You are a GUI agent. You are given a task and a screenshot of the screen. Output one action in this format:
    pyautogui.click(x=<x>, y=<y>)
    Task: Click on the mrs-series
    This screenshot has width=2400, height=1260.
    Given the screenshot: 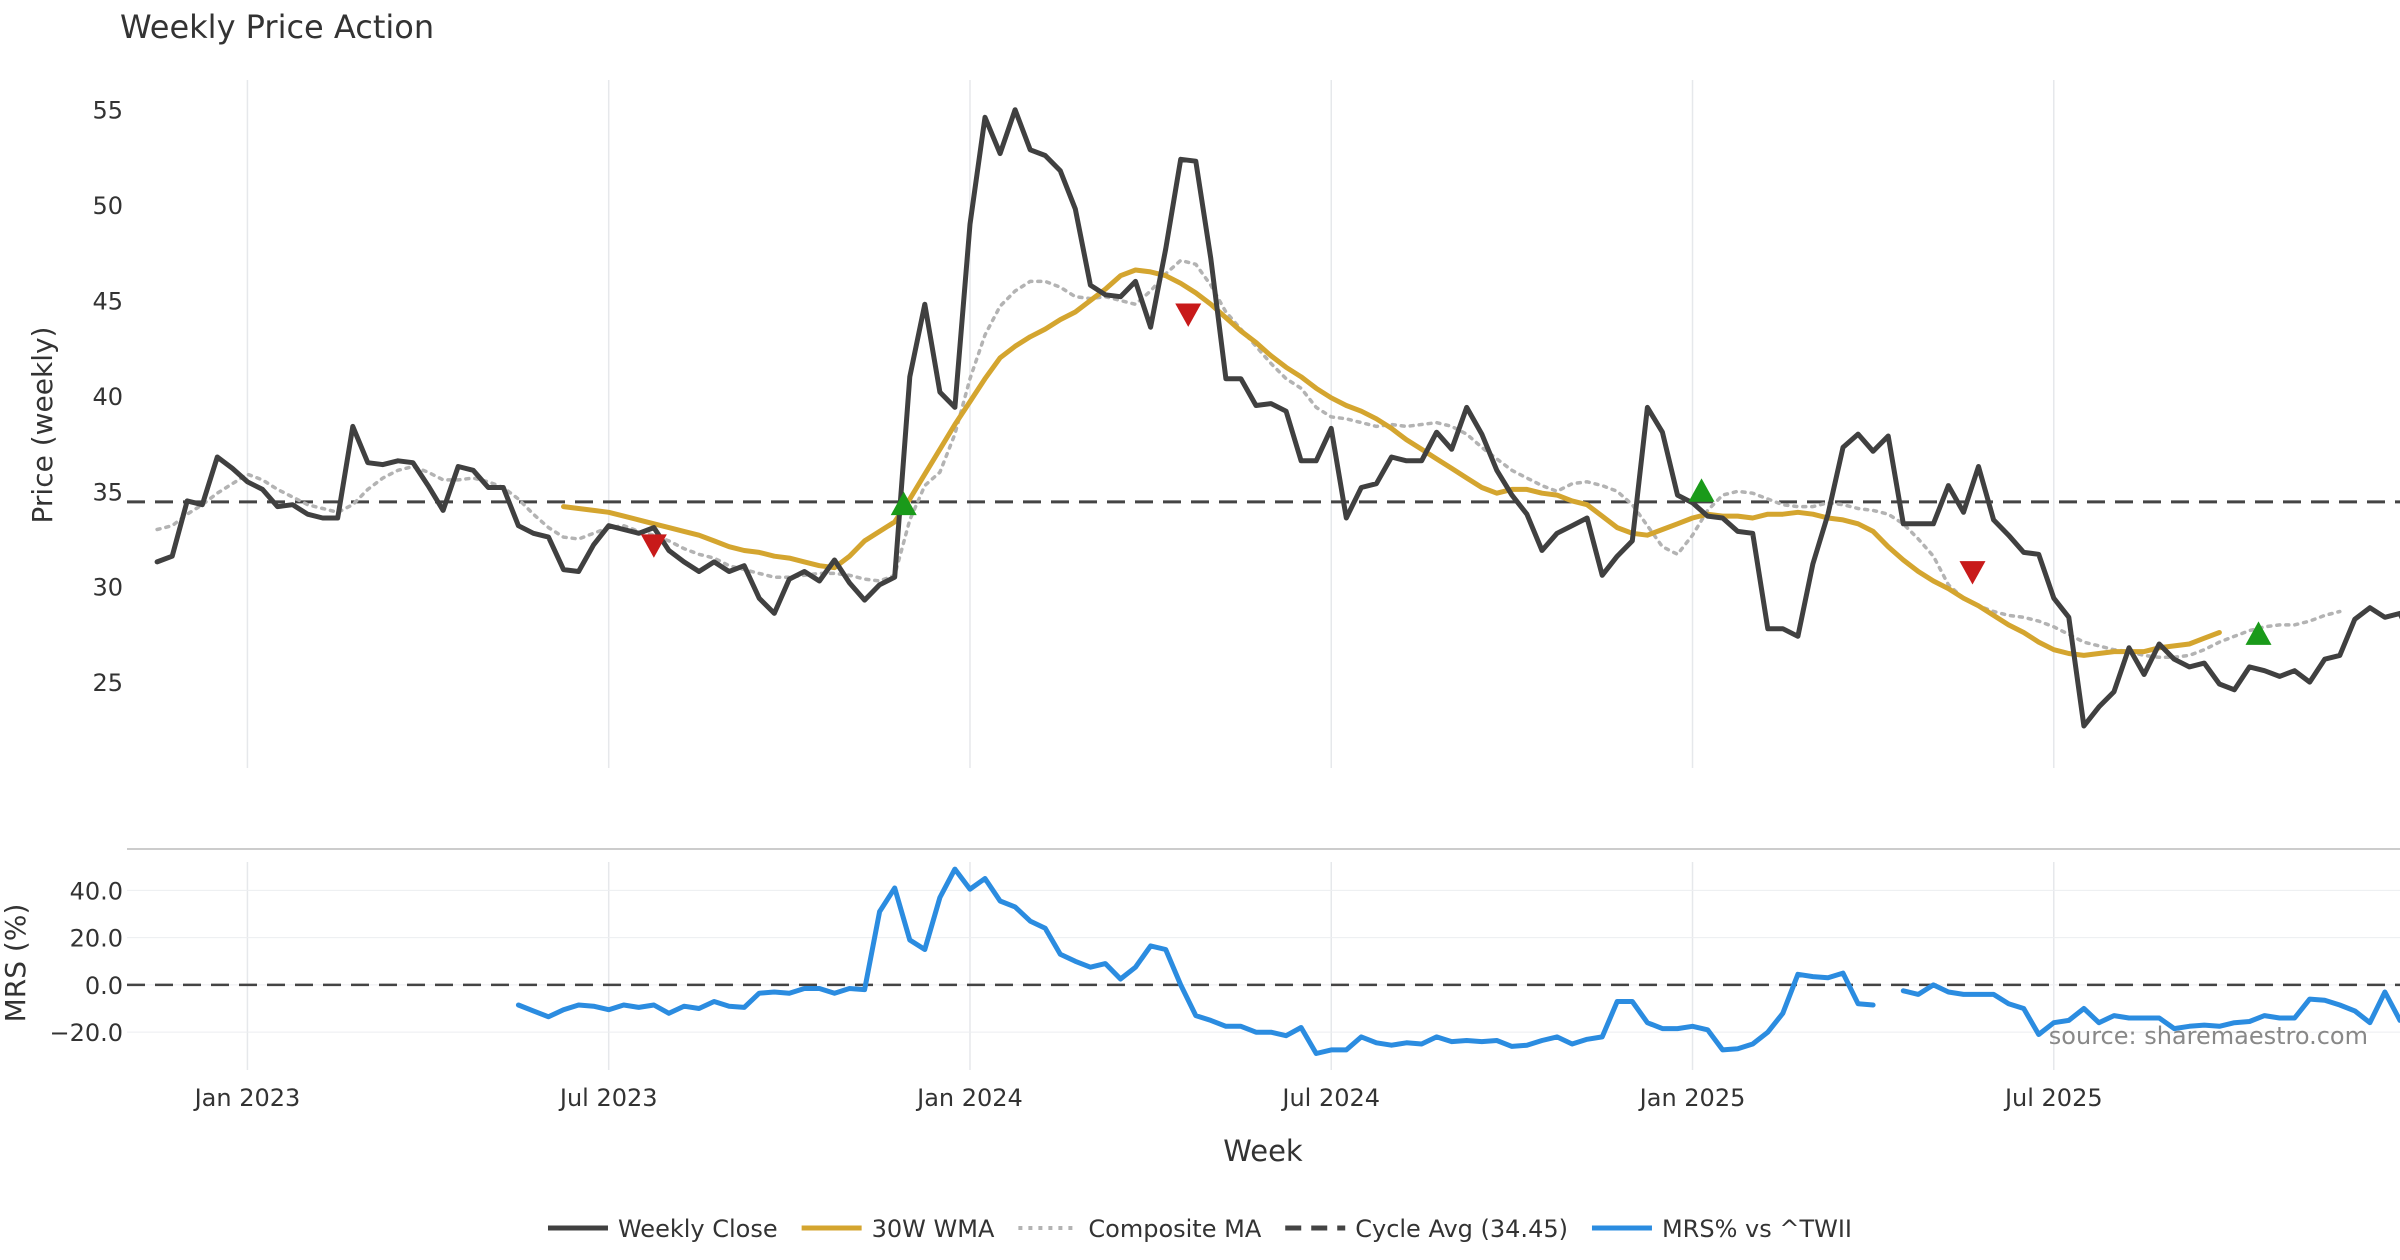 What is the action you would take?
    pyautogui.click(x=1263, y=961)
    